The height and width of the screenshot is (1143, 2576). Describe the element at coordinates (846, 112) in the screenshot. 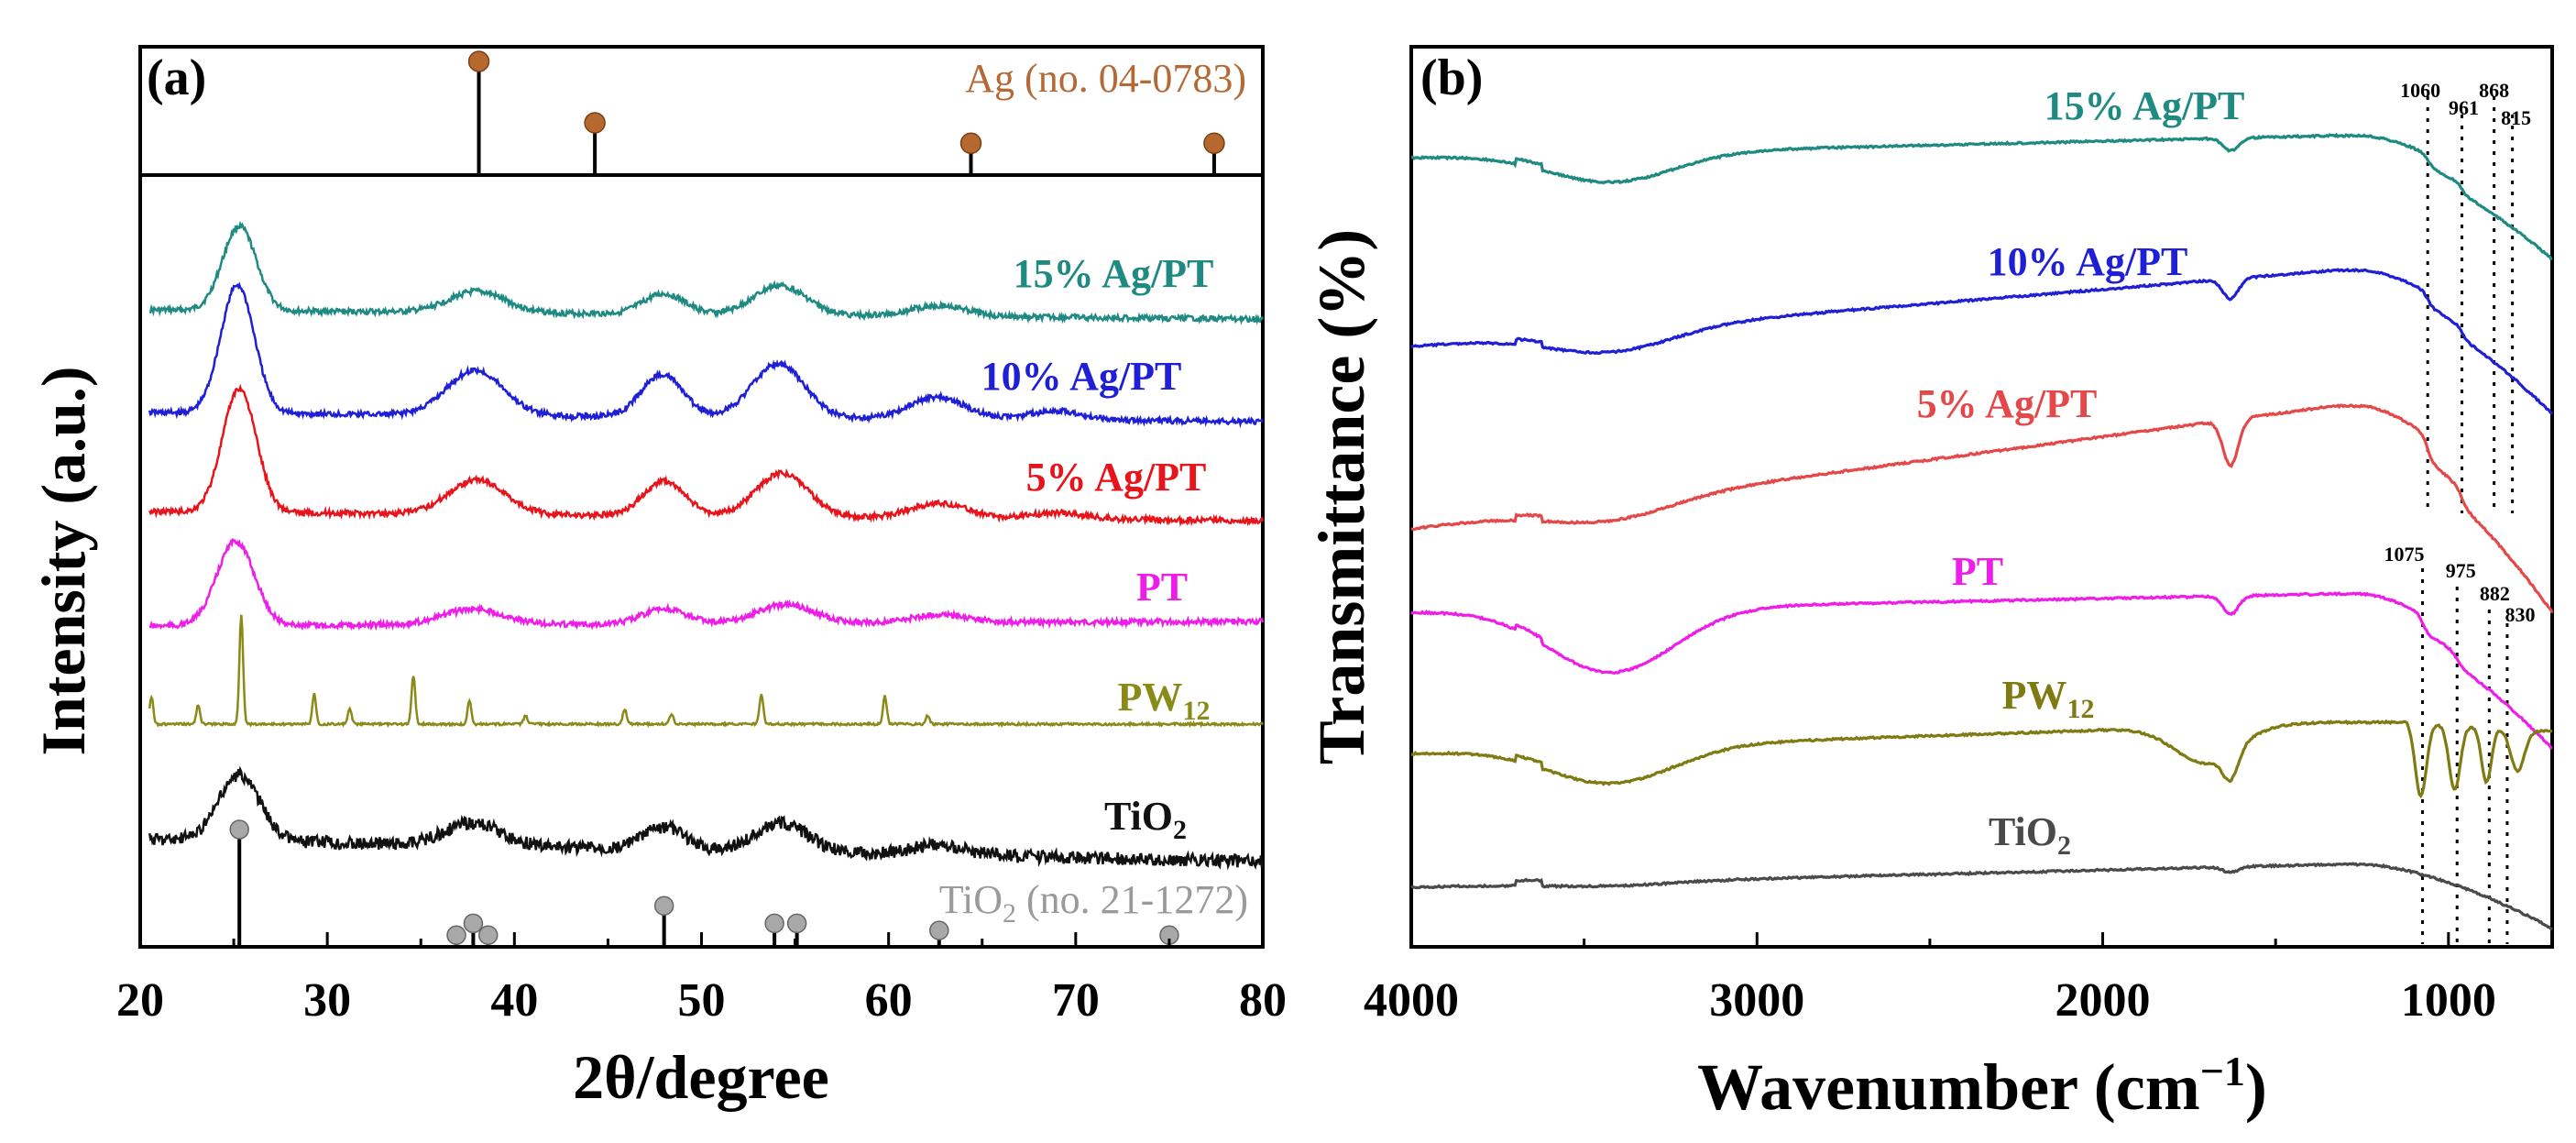

I see `ag-reference-sticks` at that location.